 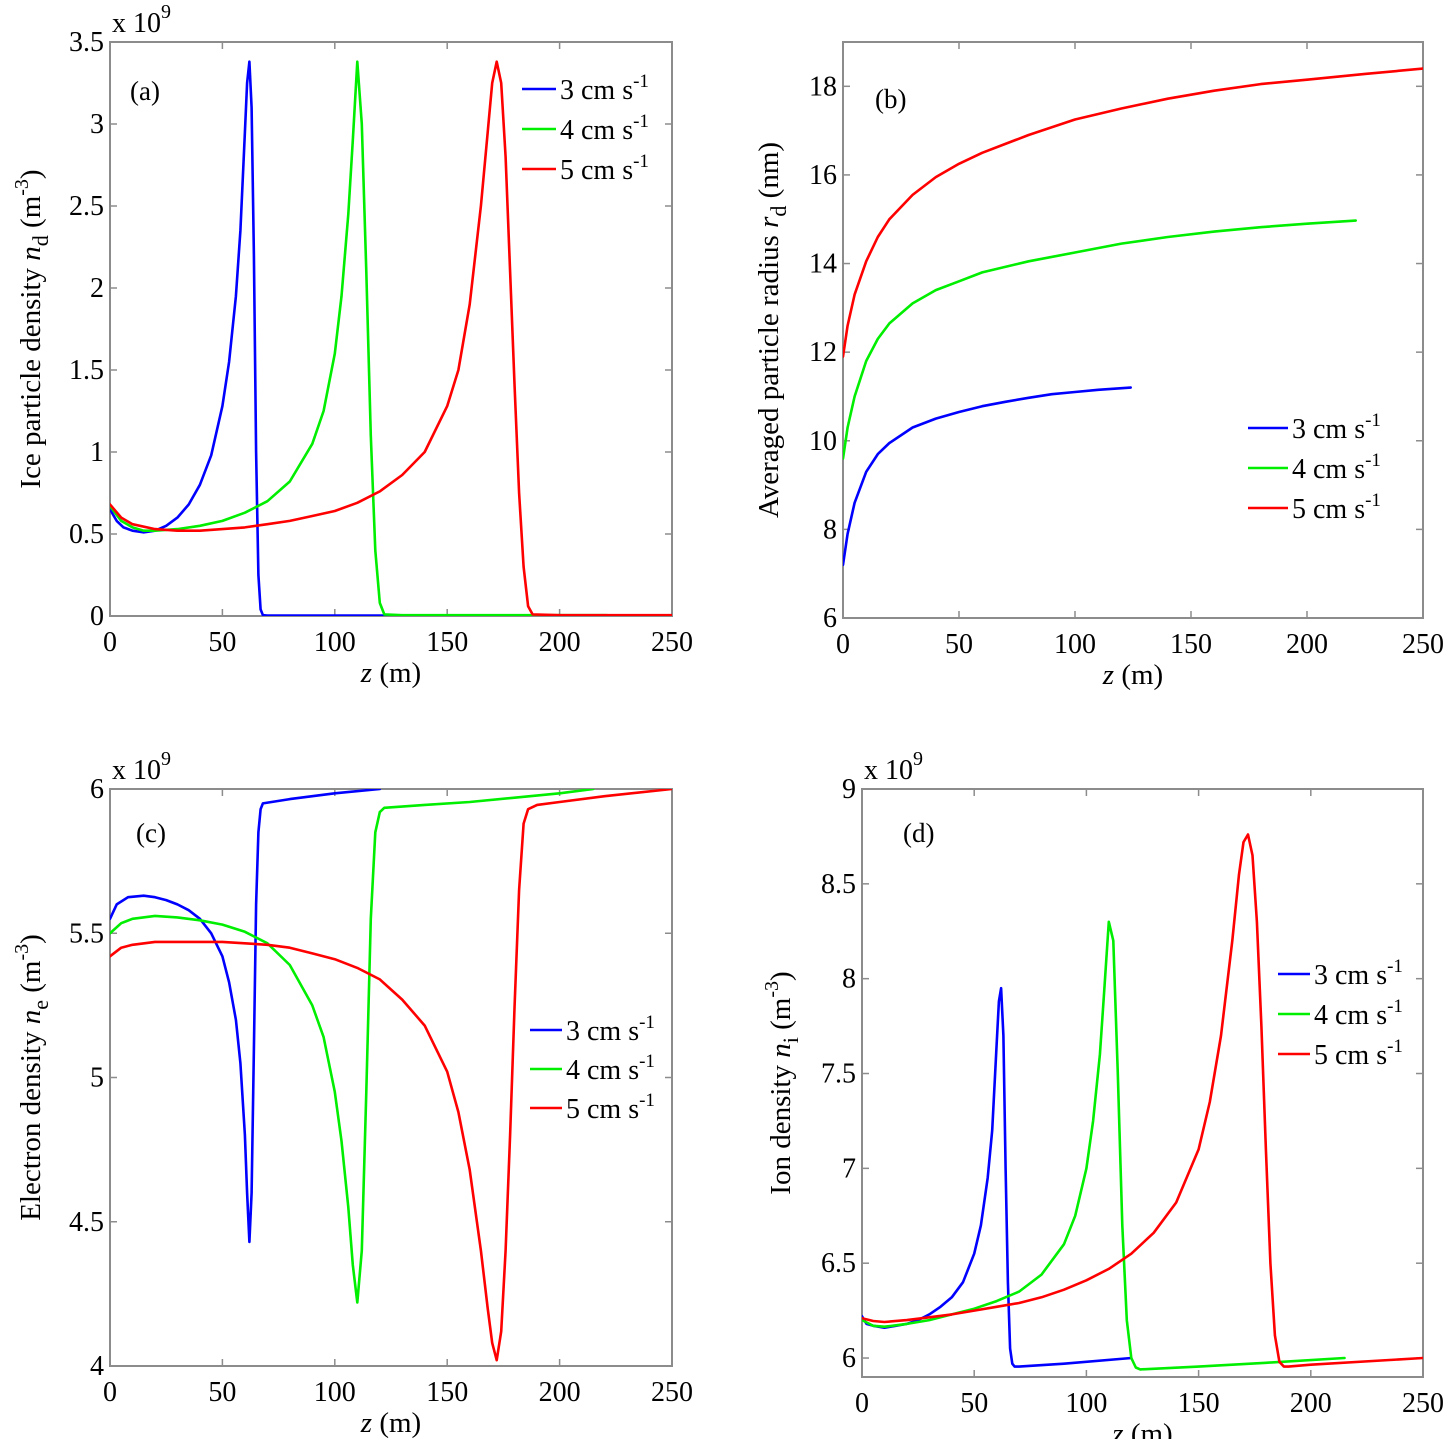 What do you see at coordinates (838, 1074) in the screenshot?
I see `y-tick-label: 7.5` at bounding box center [838, 1074].